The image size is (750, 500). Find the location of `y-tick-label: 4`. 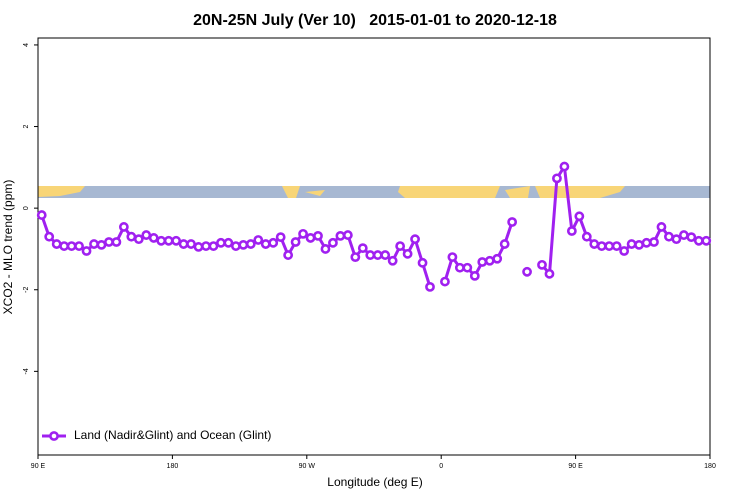

y-tick-label: 4 is located at coordinates (26, 45).